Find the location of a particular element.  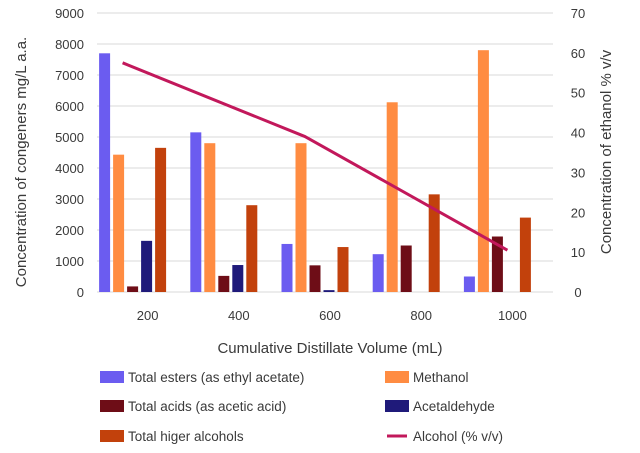

legend-swatch-acetaldehyde is located at coordinates (397, 406).